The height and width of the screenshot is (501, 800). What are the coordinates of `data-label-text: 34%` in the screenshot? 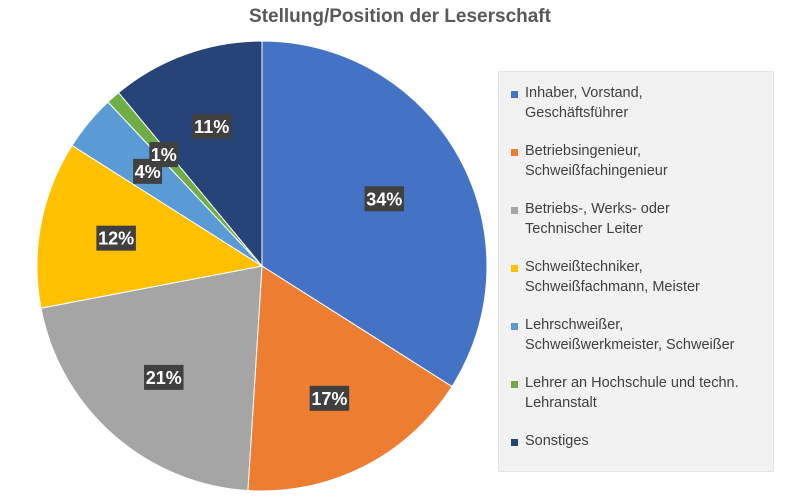 It's located at (384, 199).